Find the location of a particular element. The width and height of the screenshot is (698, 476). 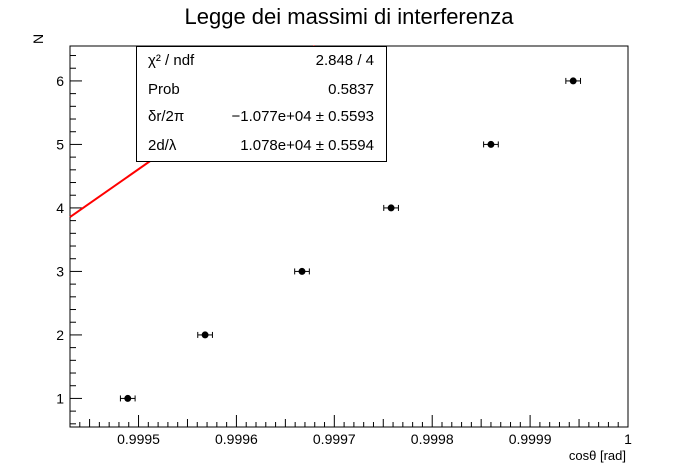

stats-key-prob: Prob is located at coordinates (164, 89).